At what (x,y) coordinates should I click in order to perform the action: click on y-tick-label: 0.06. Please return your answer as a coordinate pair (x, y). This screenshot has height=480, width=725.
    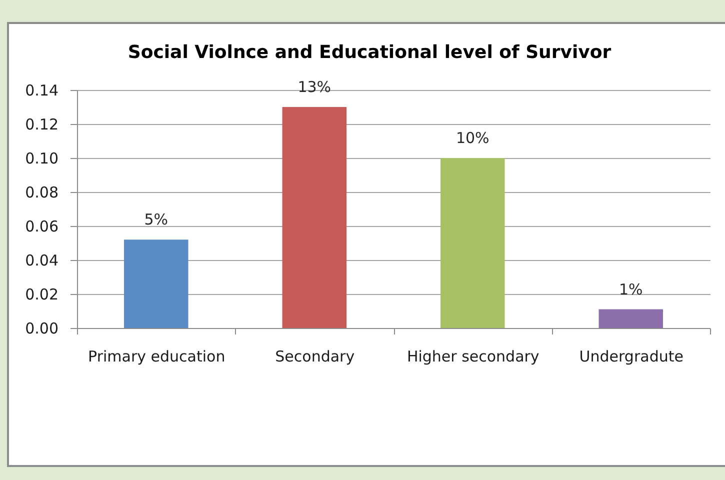
    Looking at the image, I should click on (41, 227).